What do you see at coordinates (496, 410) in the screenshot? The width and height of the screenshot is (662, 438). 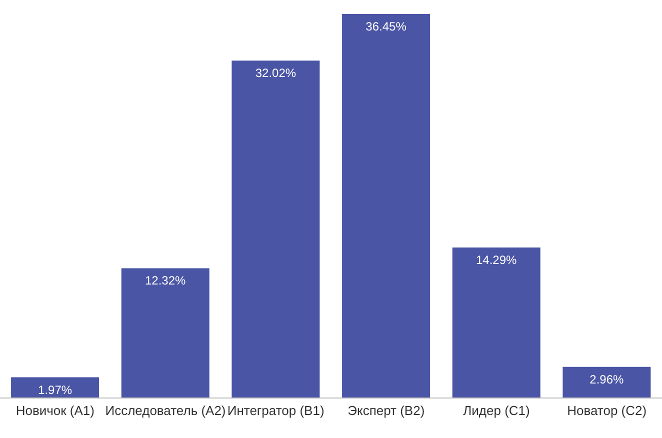 I see `x-tick-label: Лидер (C1)` at bounding box center [496, 410].